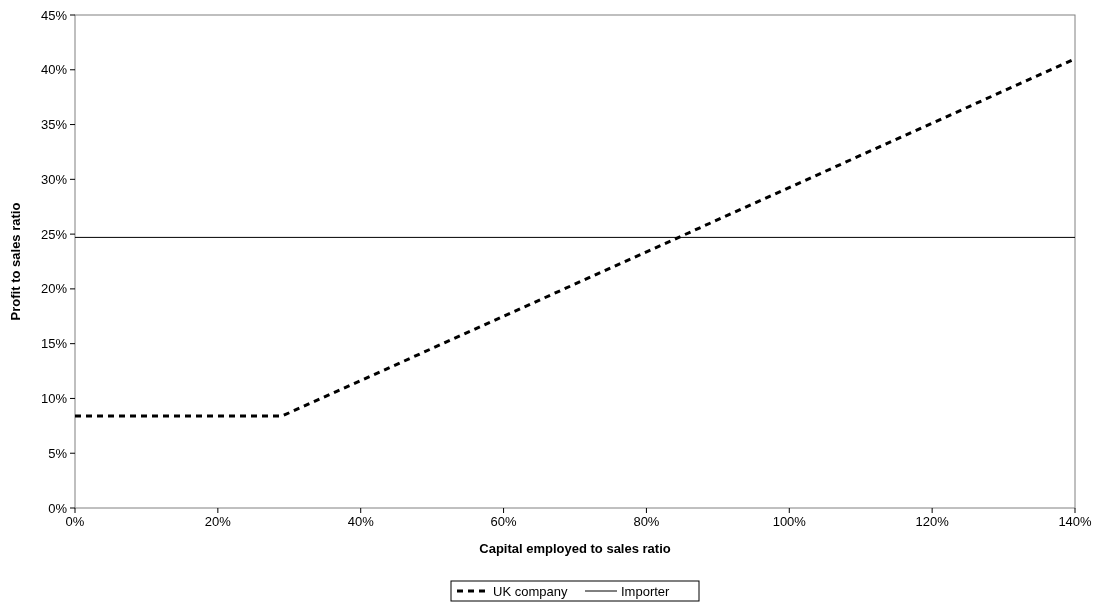 Image resolution: width=1099 pixels, height=609 pixels. What do you see at coordinates (54, 289) in the screenshot?
I see `y-tick-label: 20%` at bounding box center [54, 289].